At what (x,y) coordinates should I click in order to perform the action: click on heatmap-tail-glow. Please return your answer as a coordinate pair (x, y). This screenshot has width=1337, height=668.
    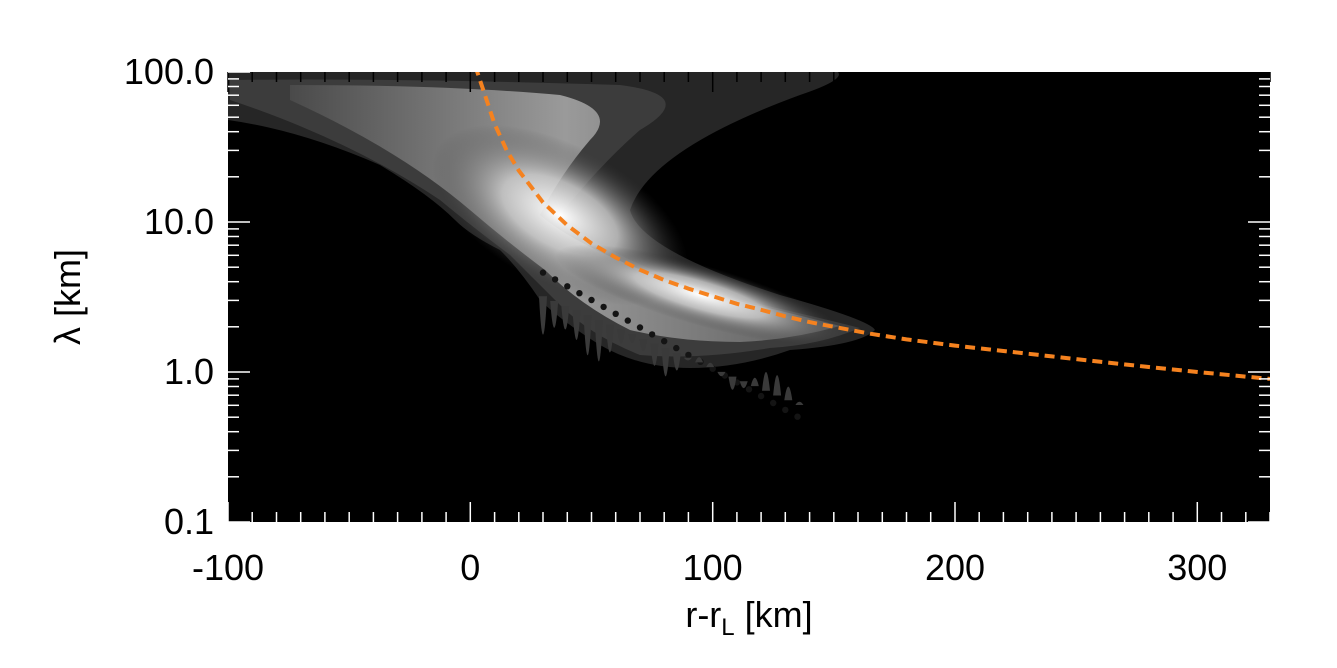
    Looking at the image, I should click on (700, 295).